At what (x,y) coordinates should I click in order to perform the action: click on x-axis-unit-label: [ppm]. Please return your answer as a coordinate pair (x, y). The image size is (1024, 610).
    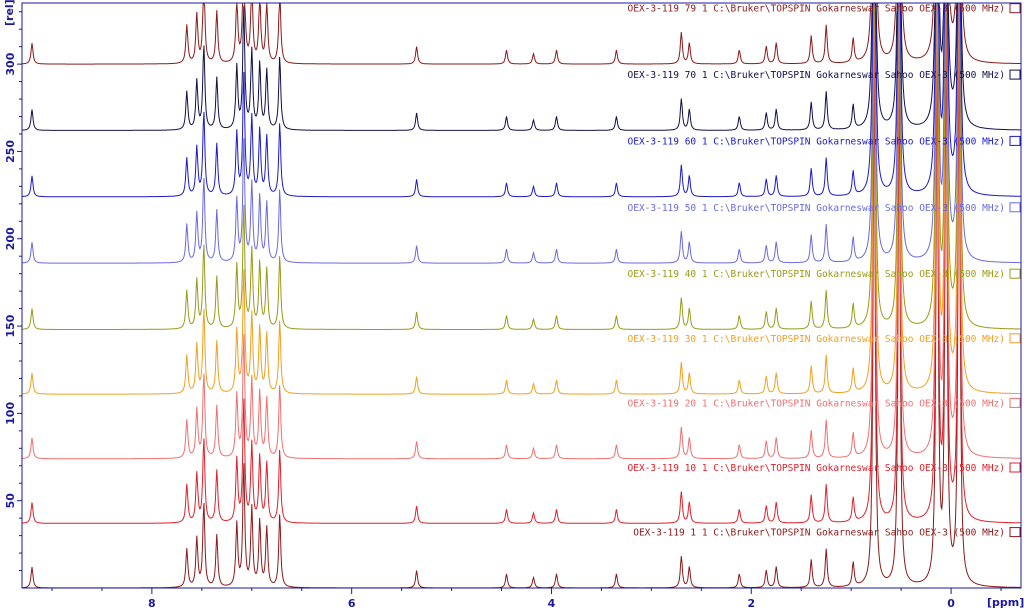
    Looking at the image, I should click on (1005, 602).